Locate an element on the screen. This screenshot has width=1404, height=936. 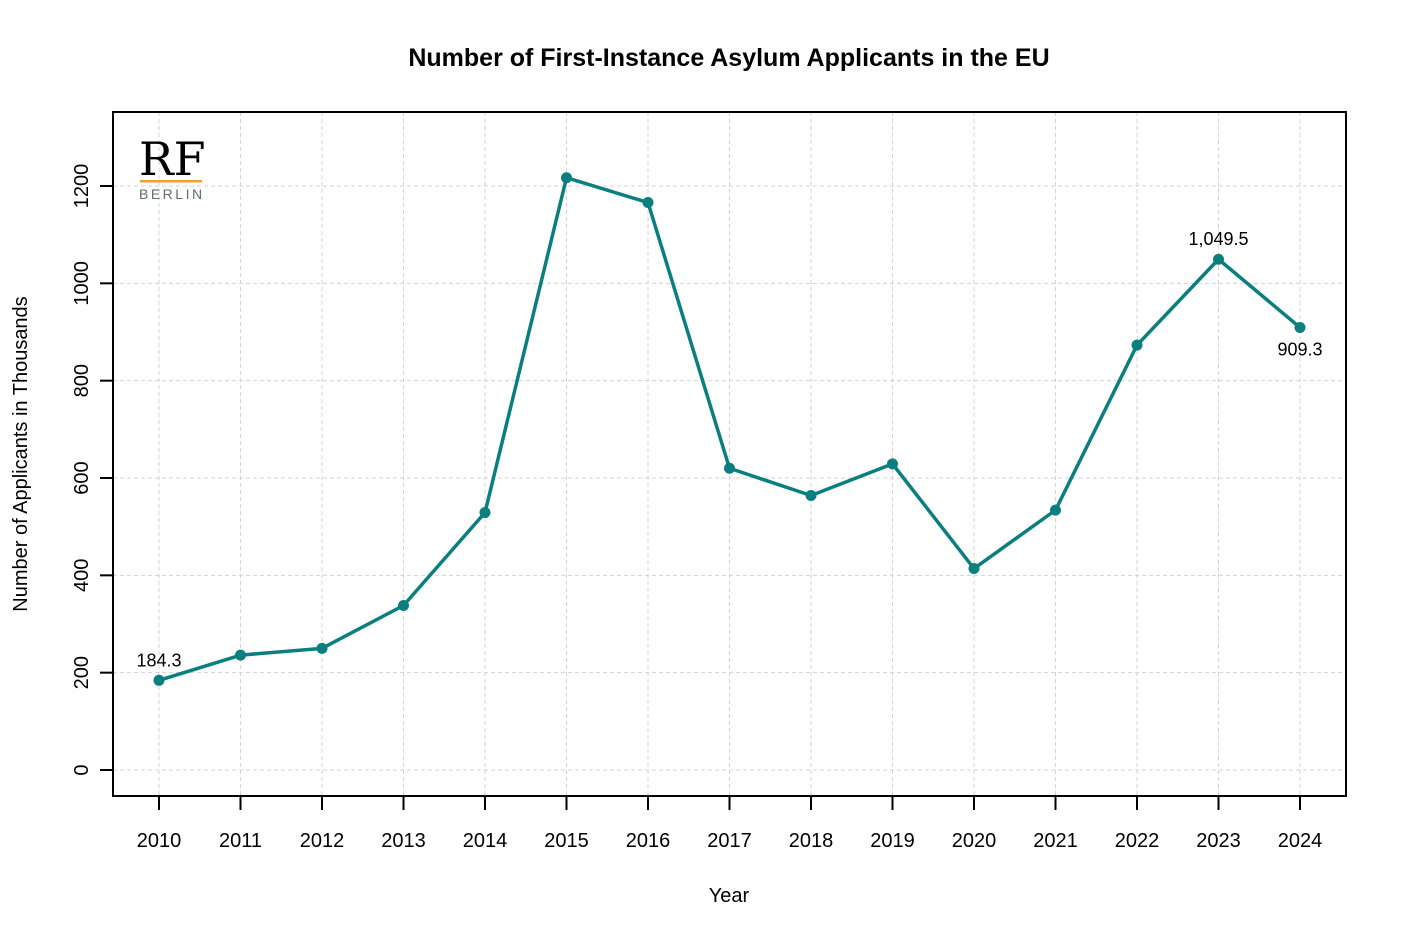
logo-main-text: RF is located at coordinates (172, 159).